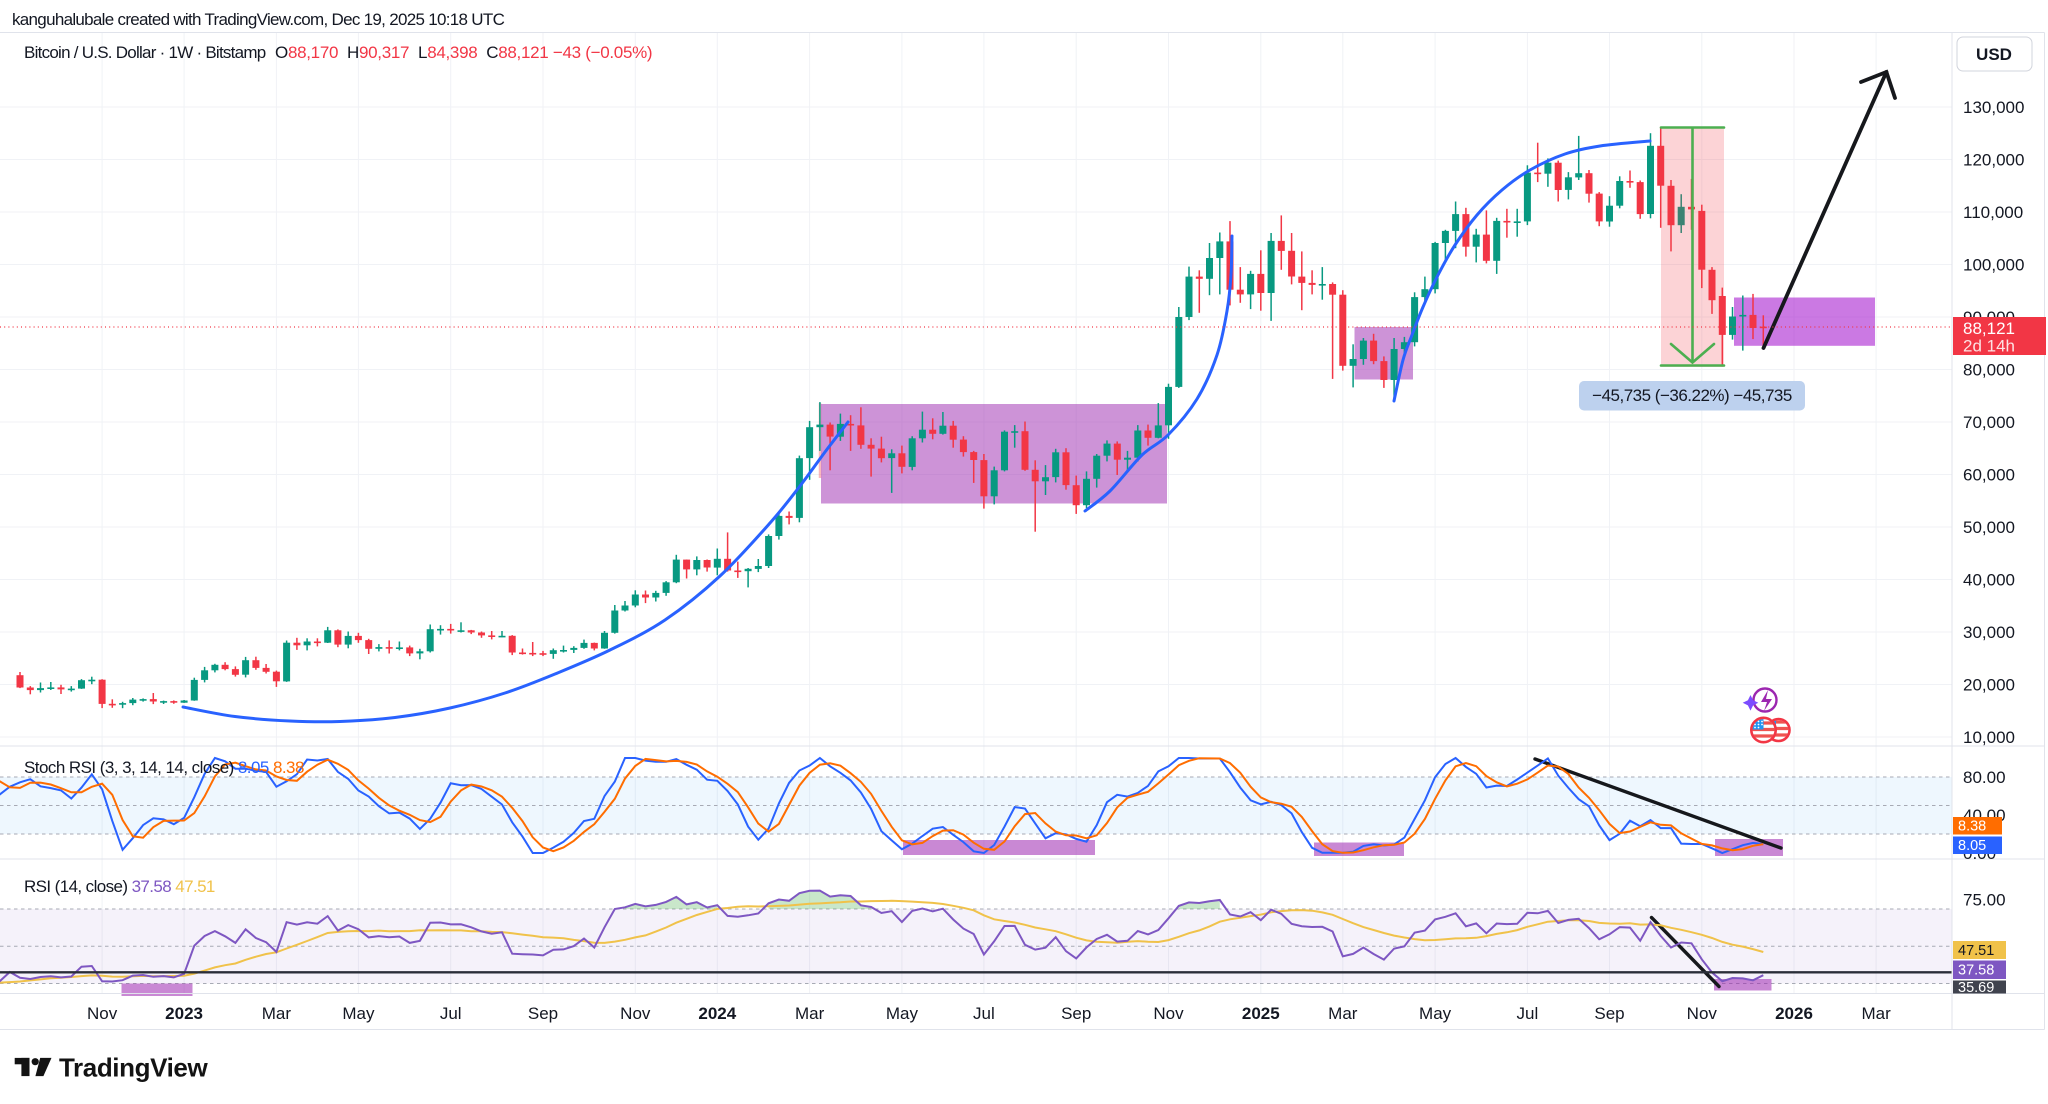 The height and width of the screenshot is (1104, 2048). Describe the element at coordinates (1972, 846) in the screenshot. I see `svg-text: 8.05` at that location.